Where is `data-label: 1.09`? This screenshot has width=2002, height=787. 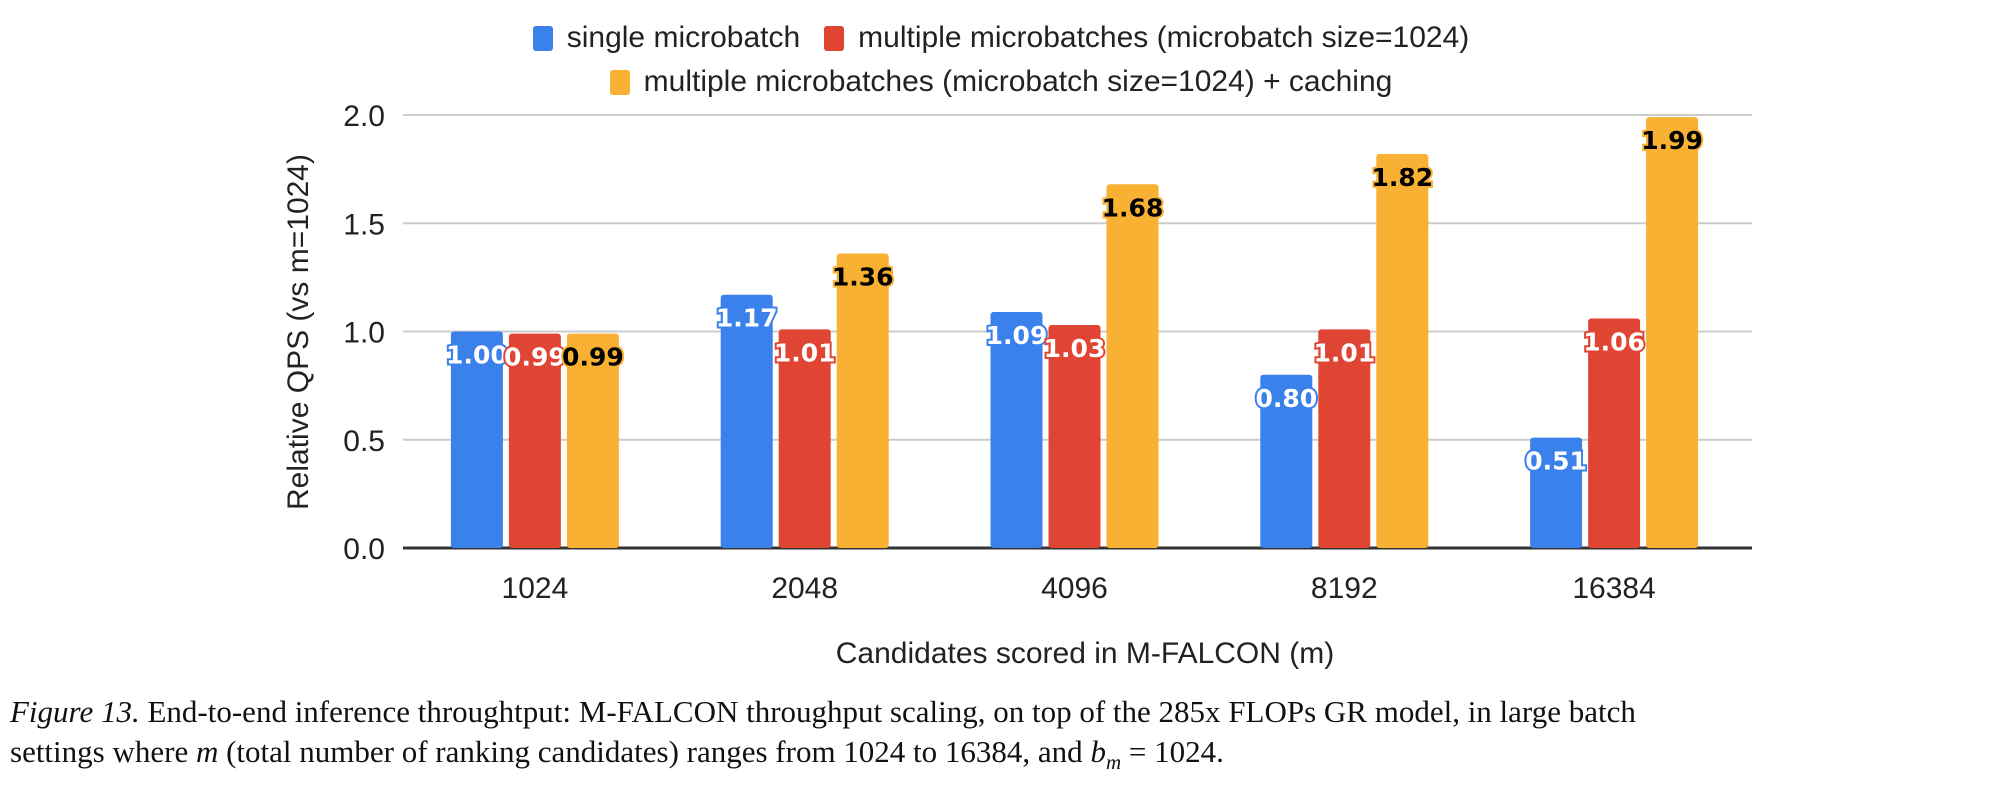
data-label: 1.09 is located at coordinates (1017, 335).